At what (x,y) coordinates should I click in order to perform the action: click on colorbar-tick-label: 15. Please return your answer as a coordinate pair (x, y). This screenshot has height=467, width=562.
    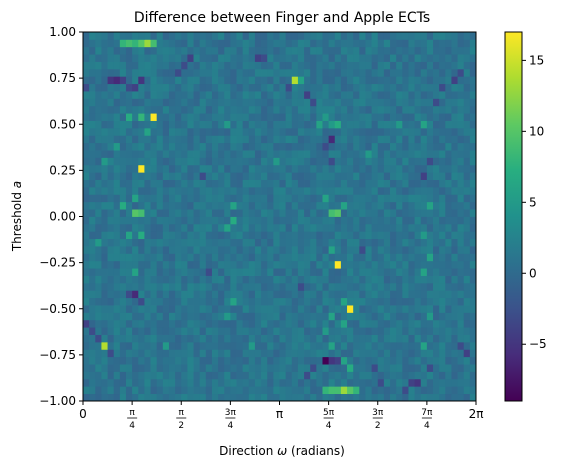
    Looking at the image, I should click on (536, 60).